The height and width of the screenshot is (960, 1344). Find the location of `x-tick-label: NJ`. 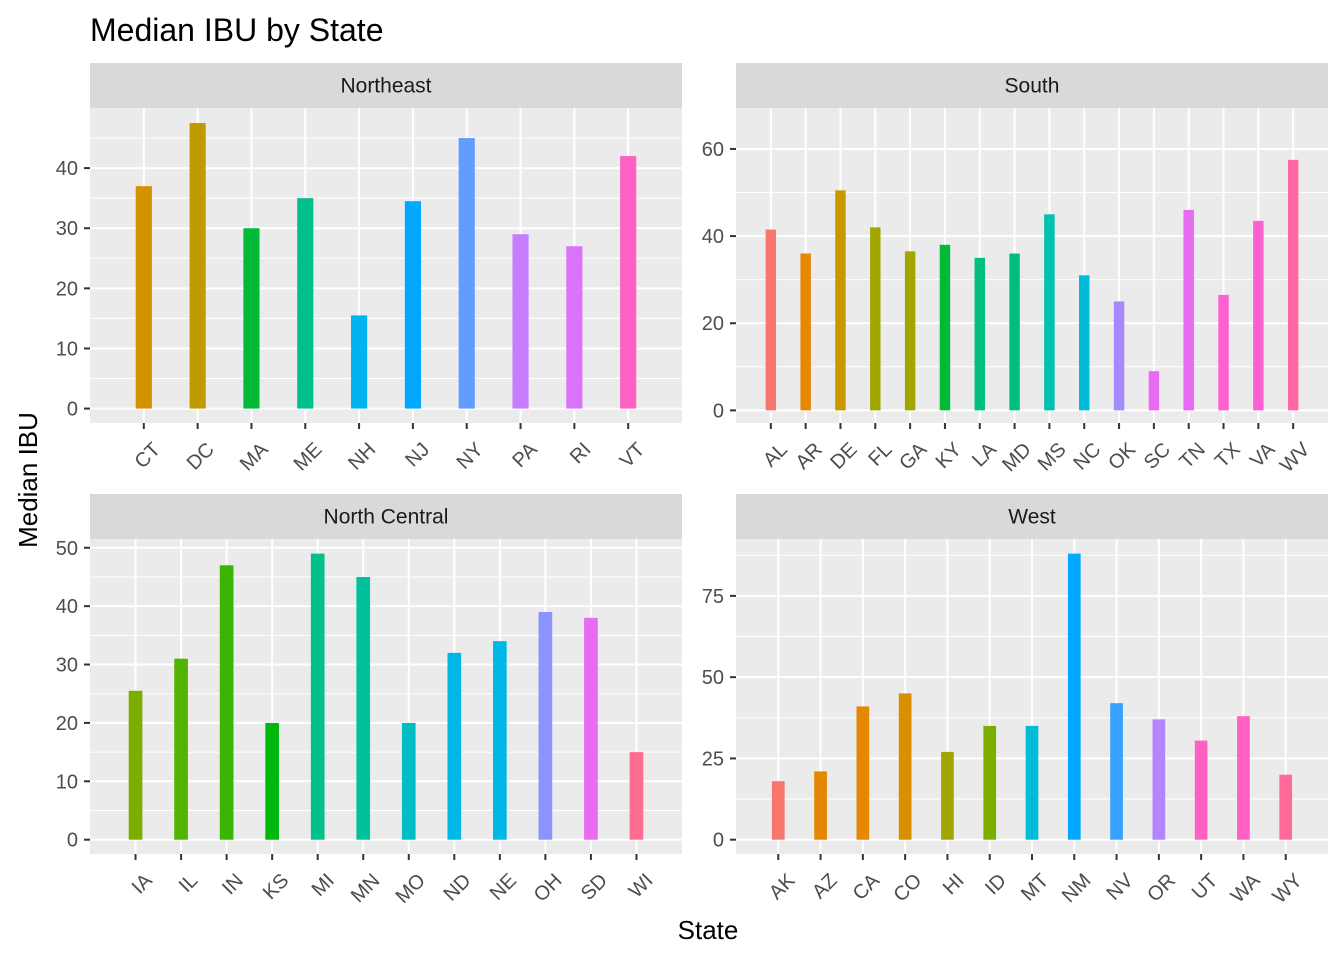

x-tick-label: NJ is located at coordinates (417, 455).